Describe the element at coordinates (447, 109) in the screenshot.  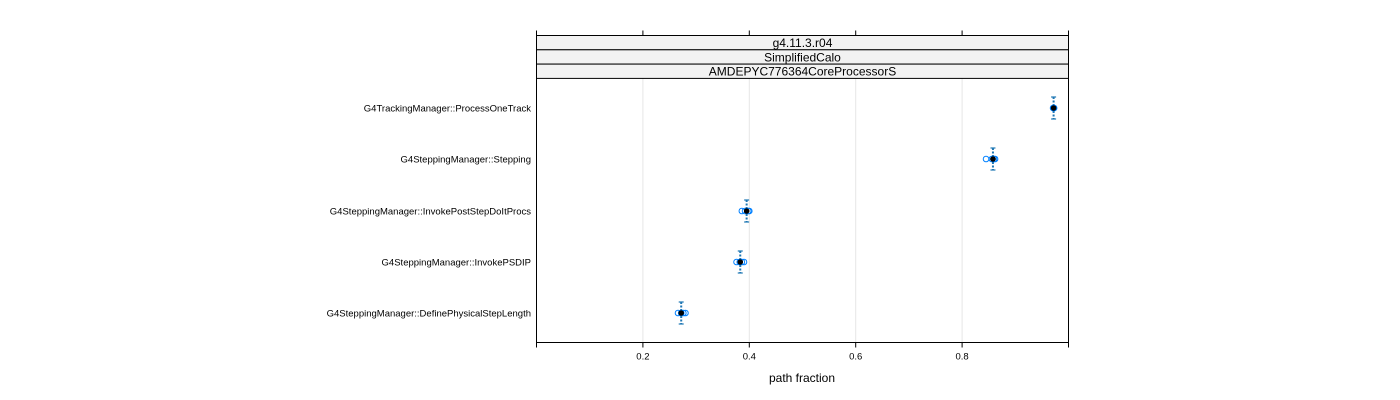
I see `category-label-0: G4TrackingManager::ProcessOneTrack` at that location.